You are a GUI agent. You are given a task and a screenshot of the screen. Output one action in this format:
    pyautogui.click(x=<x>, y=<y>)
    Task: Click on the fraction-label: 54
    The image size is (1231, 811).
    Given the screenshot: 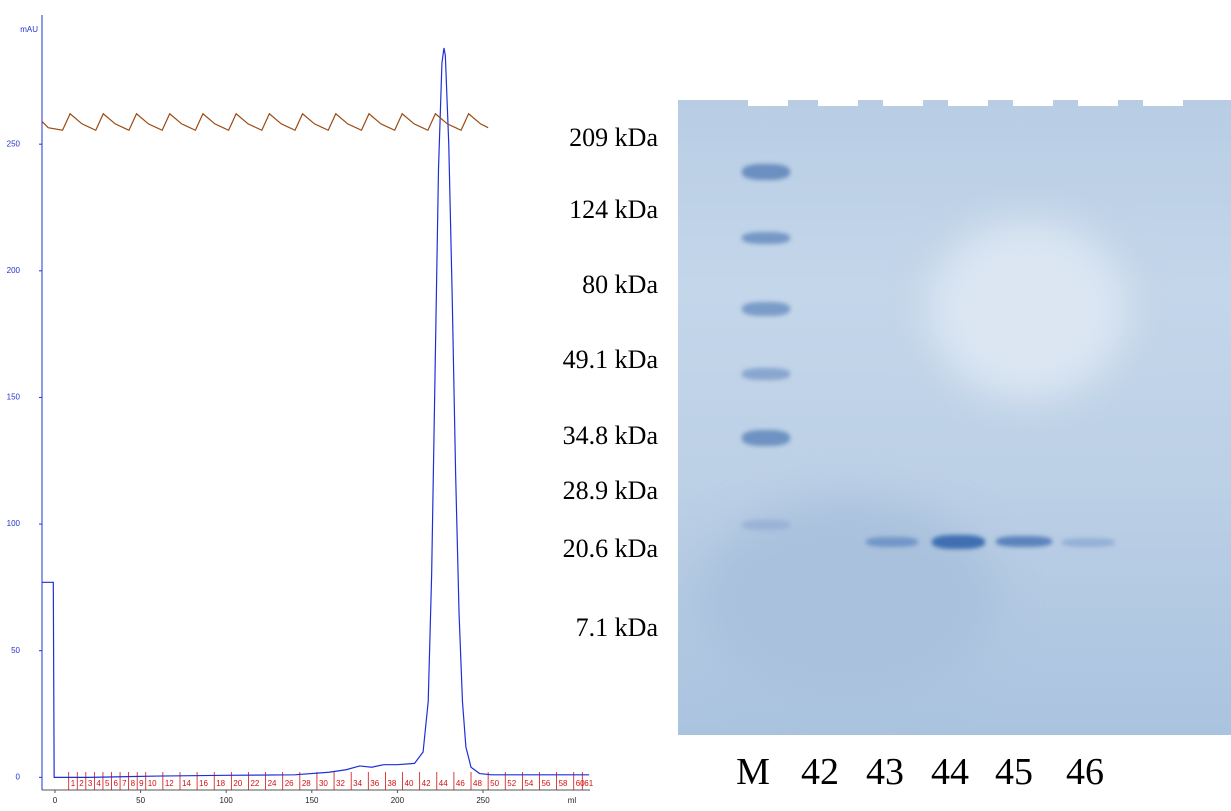 What is the action you would take?
    pyautogui.click(x=528, y=783)
    